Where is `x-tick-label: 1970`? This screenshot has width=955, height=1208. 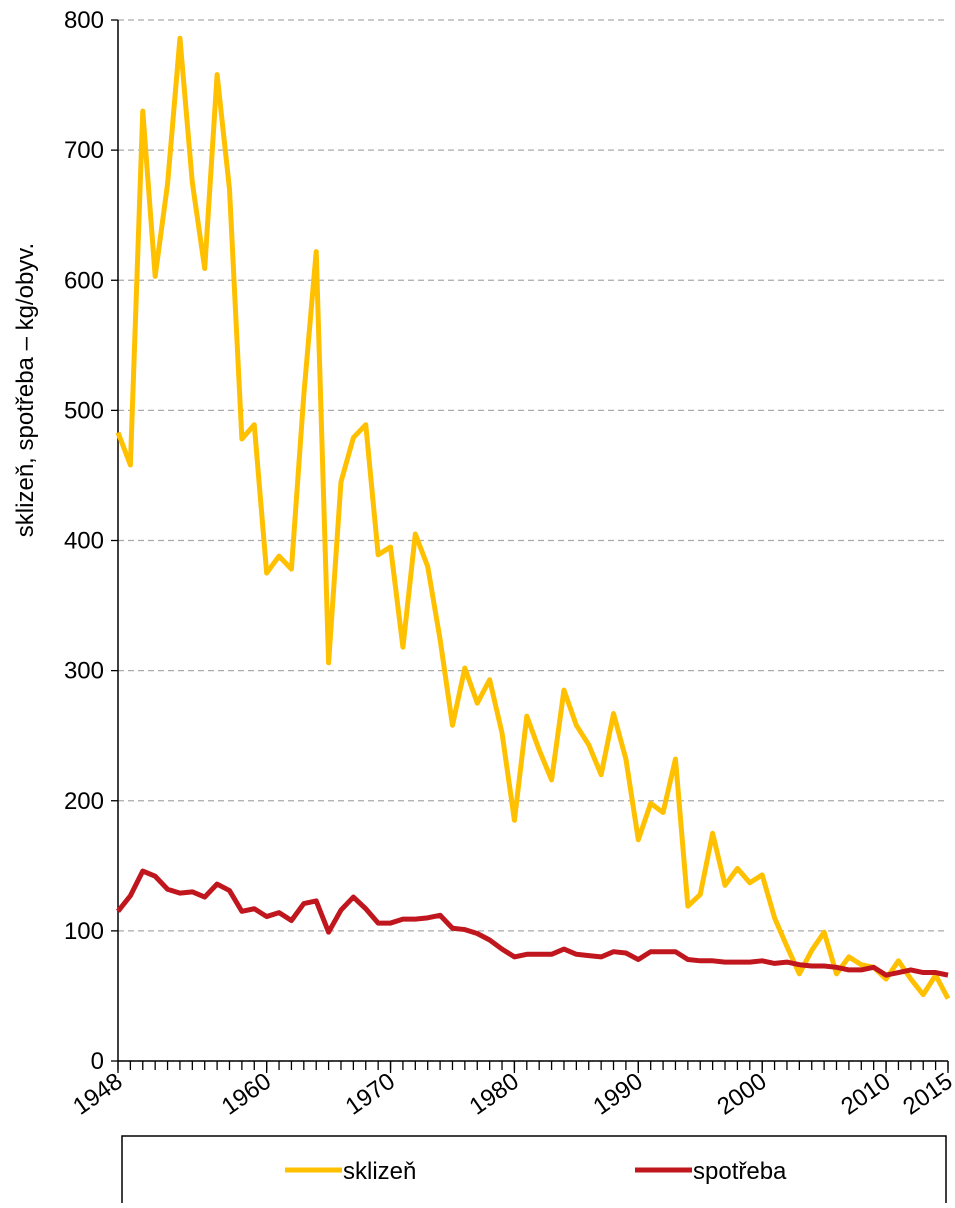 x-tick-label: 1970 is located at coordinates (370, 1094).